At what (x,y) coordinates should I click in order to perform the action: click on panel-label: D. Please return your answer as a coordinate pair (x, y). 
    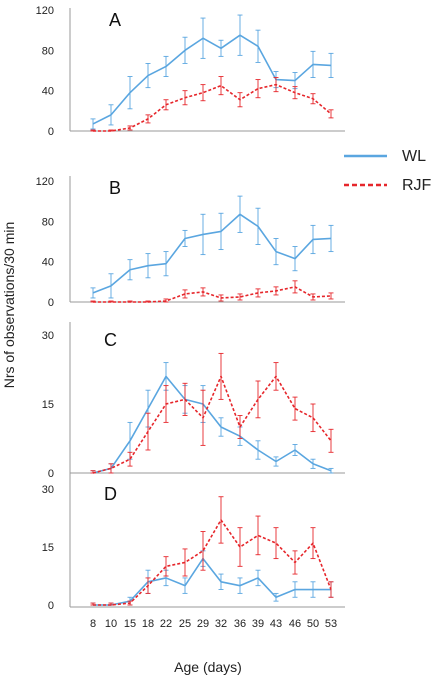
    Looking at the image, I should click on (110, 494).